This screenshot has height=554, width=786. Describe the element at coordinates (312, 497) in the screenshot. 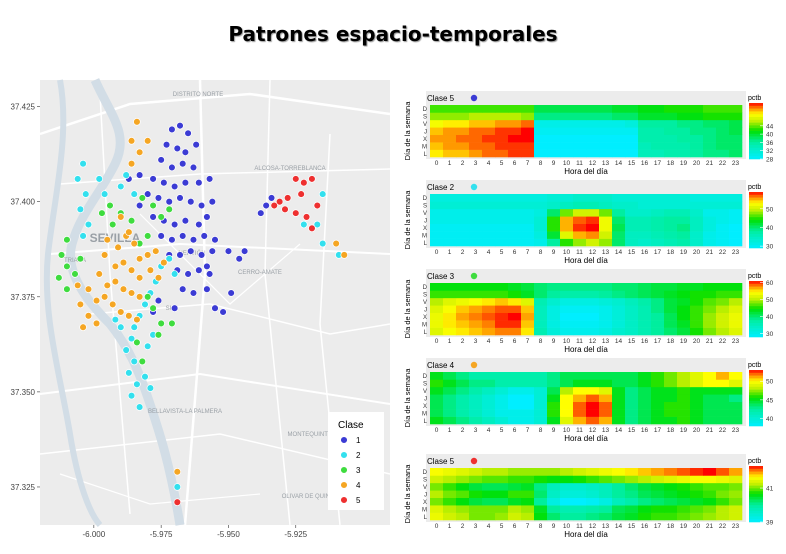

I see `place-label: OLIVAR DE QUINTOS` at that location.